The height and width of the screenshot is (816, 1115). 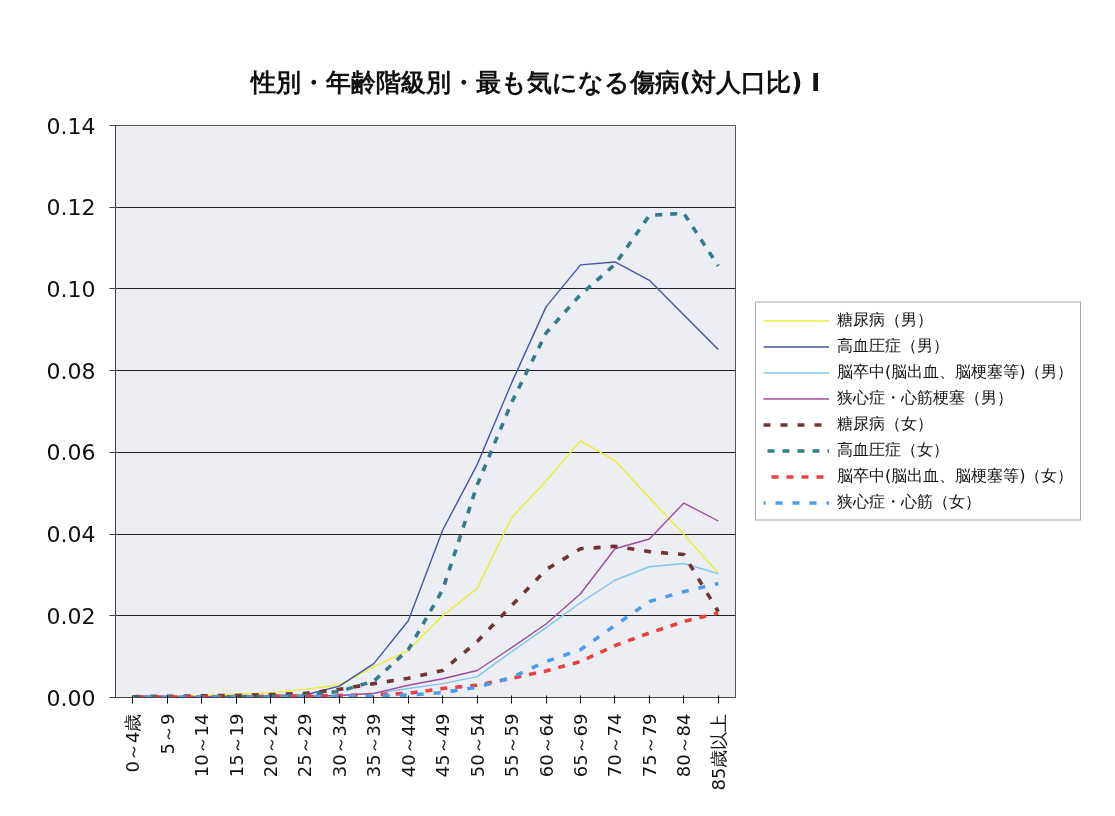 I want to click on y-tick-label: 0.12, so click(x=71, y=208).